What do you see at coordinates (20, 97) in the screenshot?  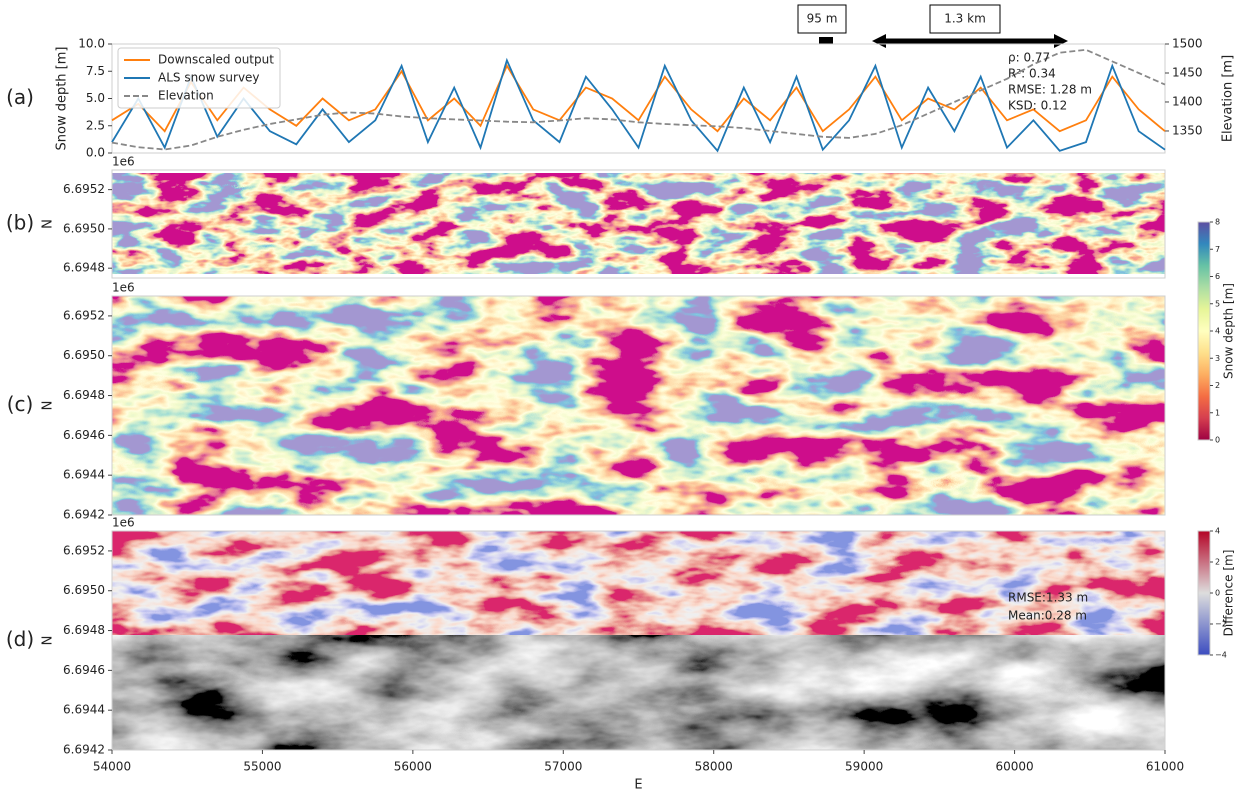 I see `panel-label: (a)` at bounding box center [20, 97].